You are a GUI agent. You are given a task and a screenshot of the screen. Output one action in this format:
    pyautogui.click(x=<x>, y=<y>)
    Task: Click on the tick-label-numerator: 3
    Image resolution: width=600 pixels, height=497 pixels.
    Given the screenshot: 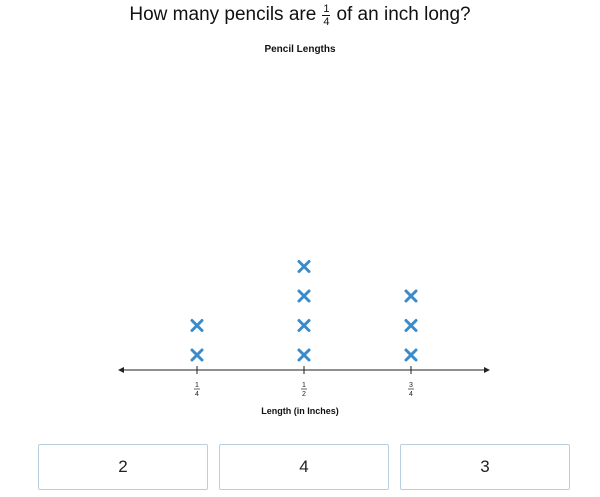 What is the action you would take?
    pyautogui.click(x=411, y=385)
    